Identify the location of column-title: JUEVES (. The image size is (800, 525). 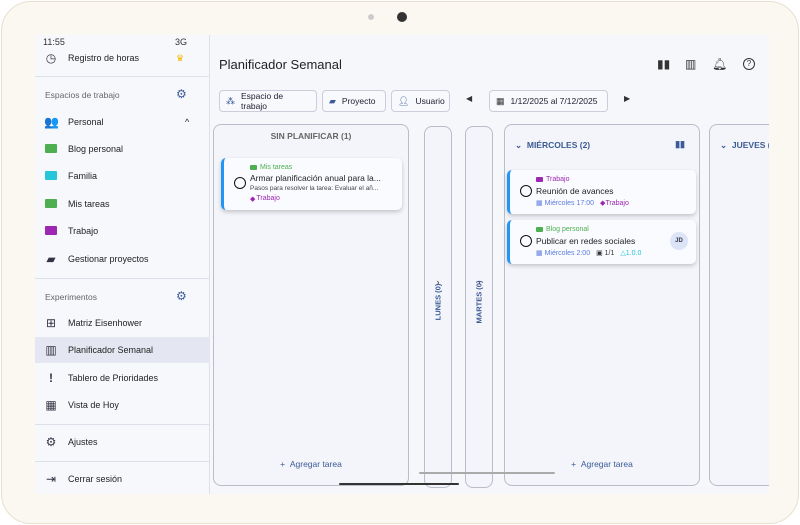
(750, 145).